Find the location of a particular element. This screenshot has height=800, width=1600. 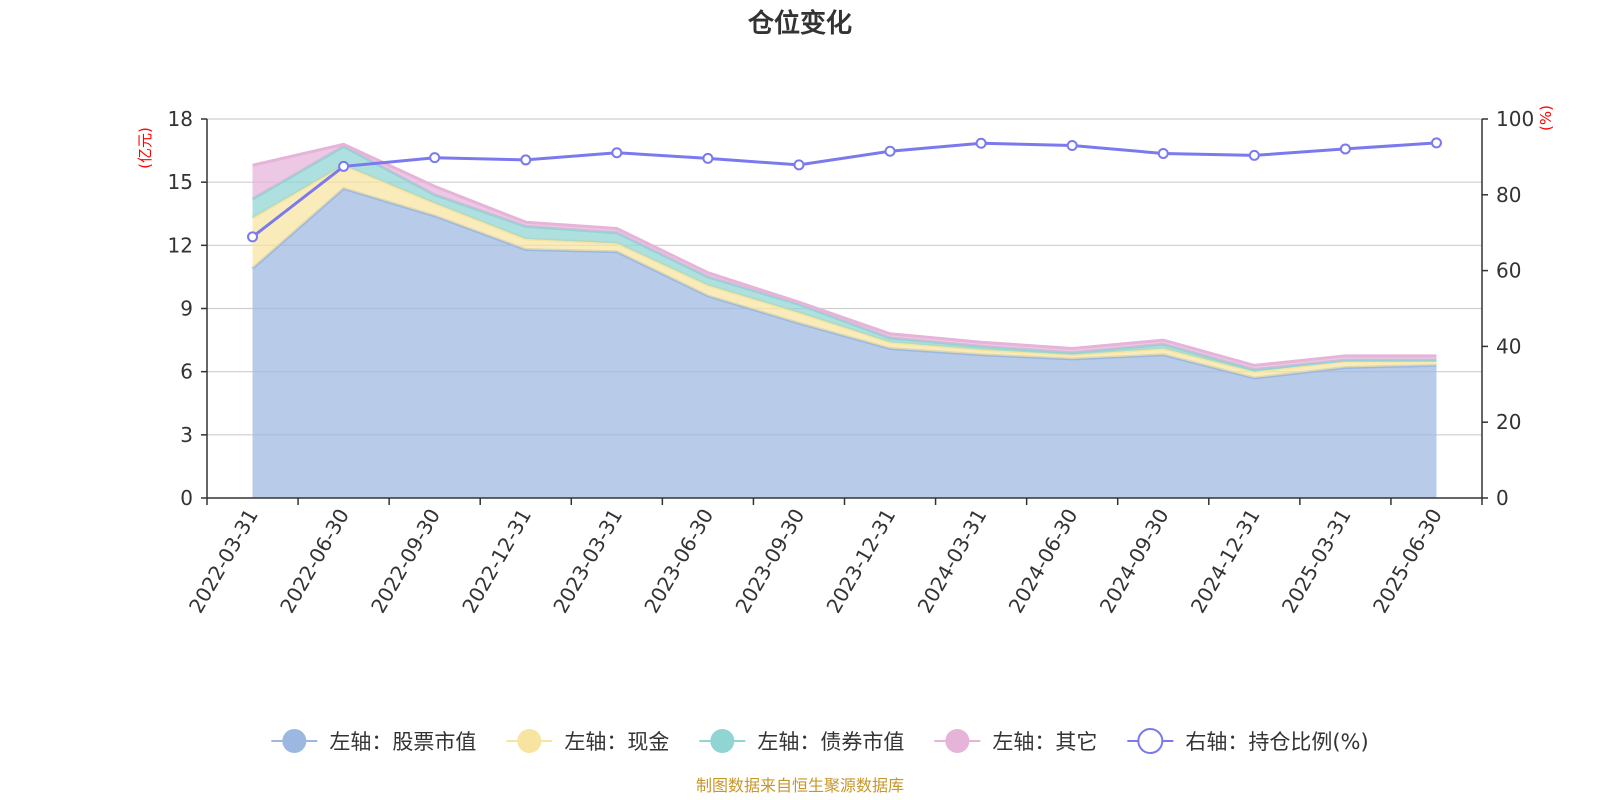

chart-title: 仓位变化 is located at coordinates (799, 23).